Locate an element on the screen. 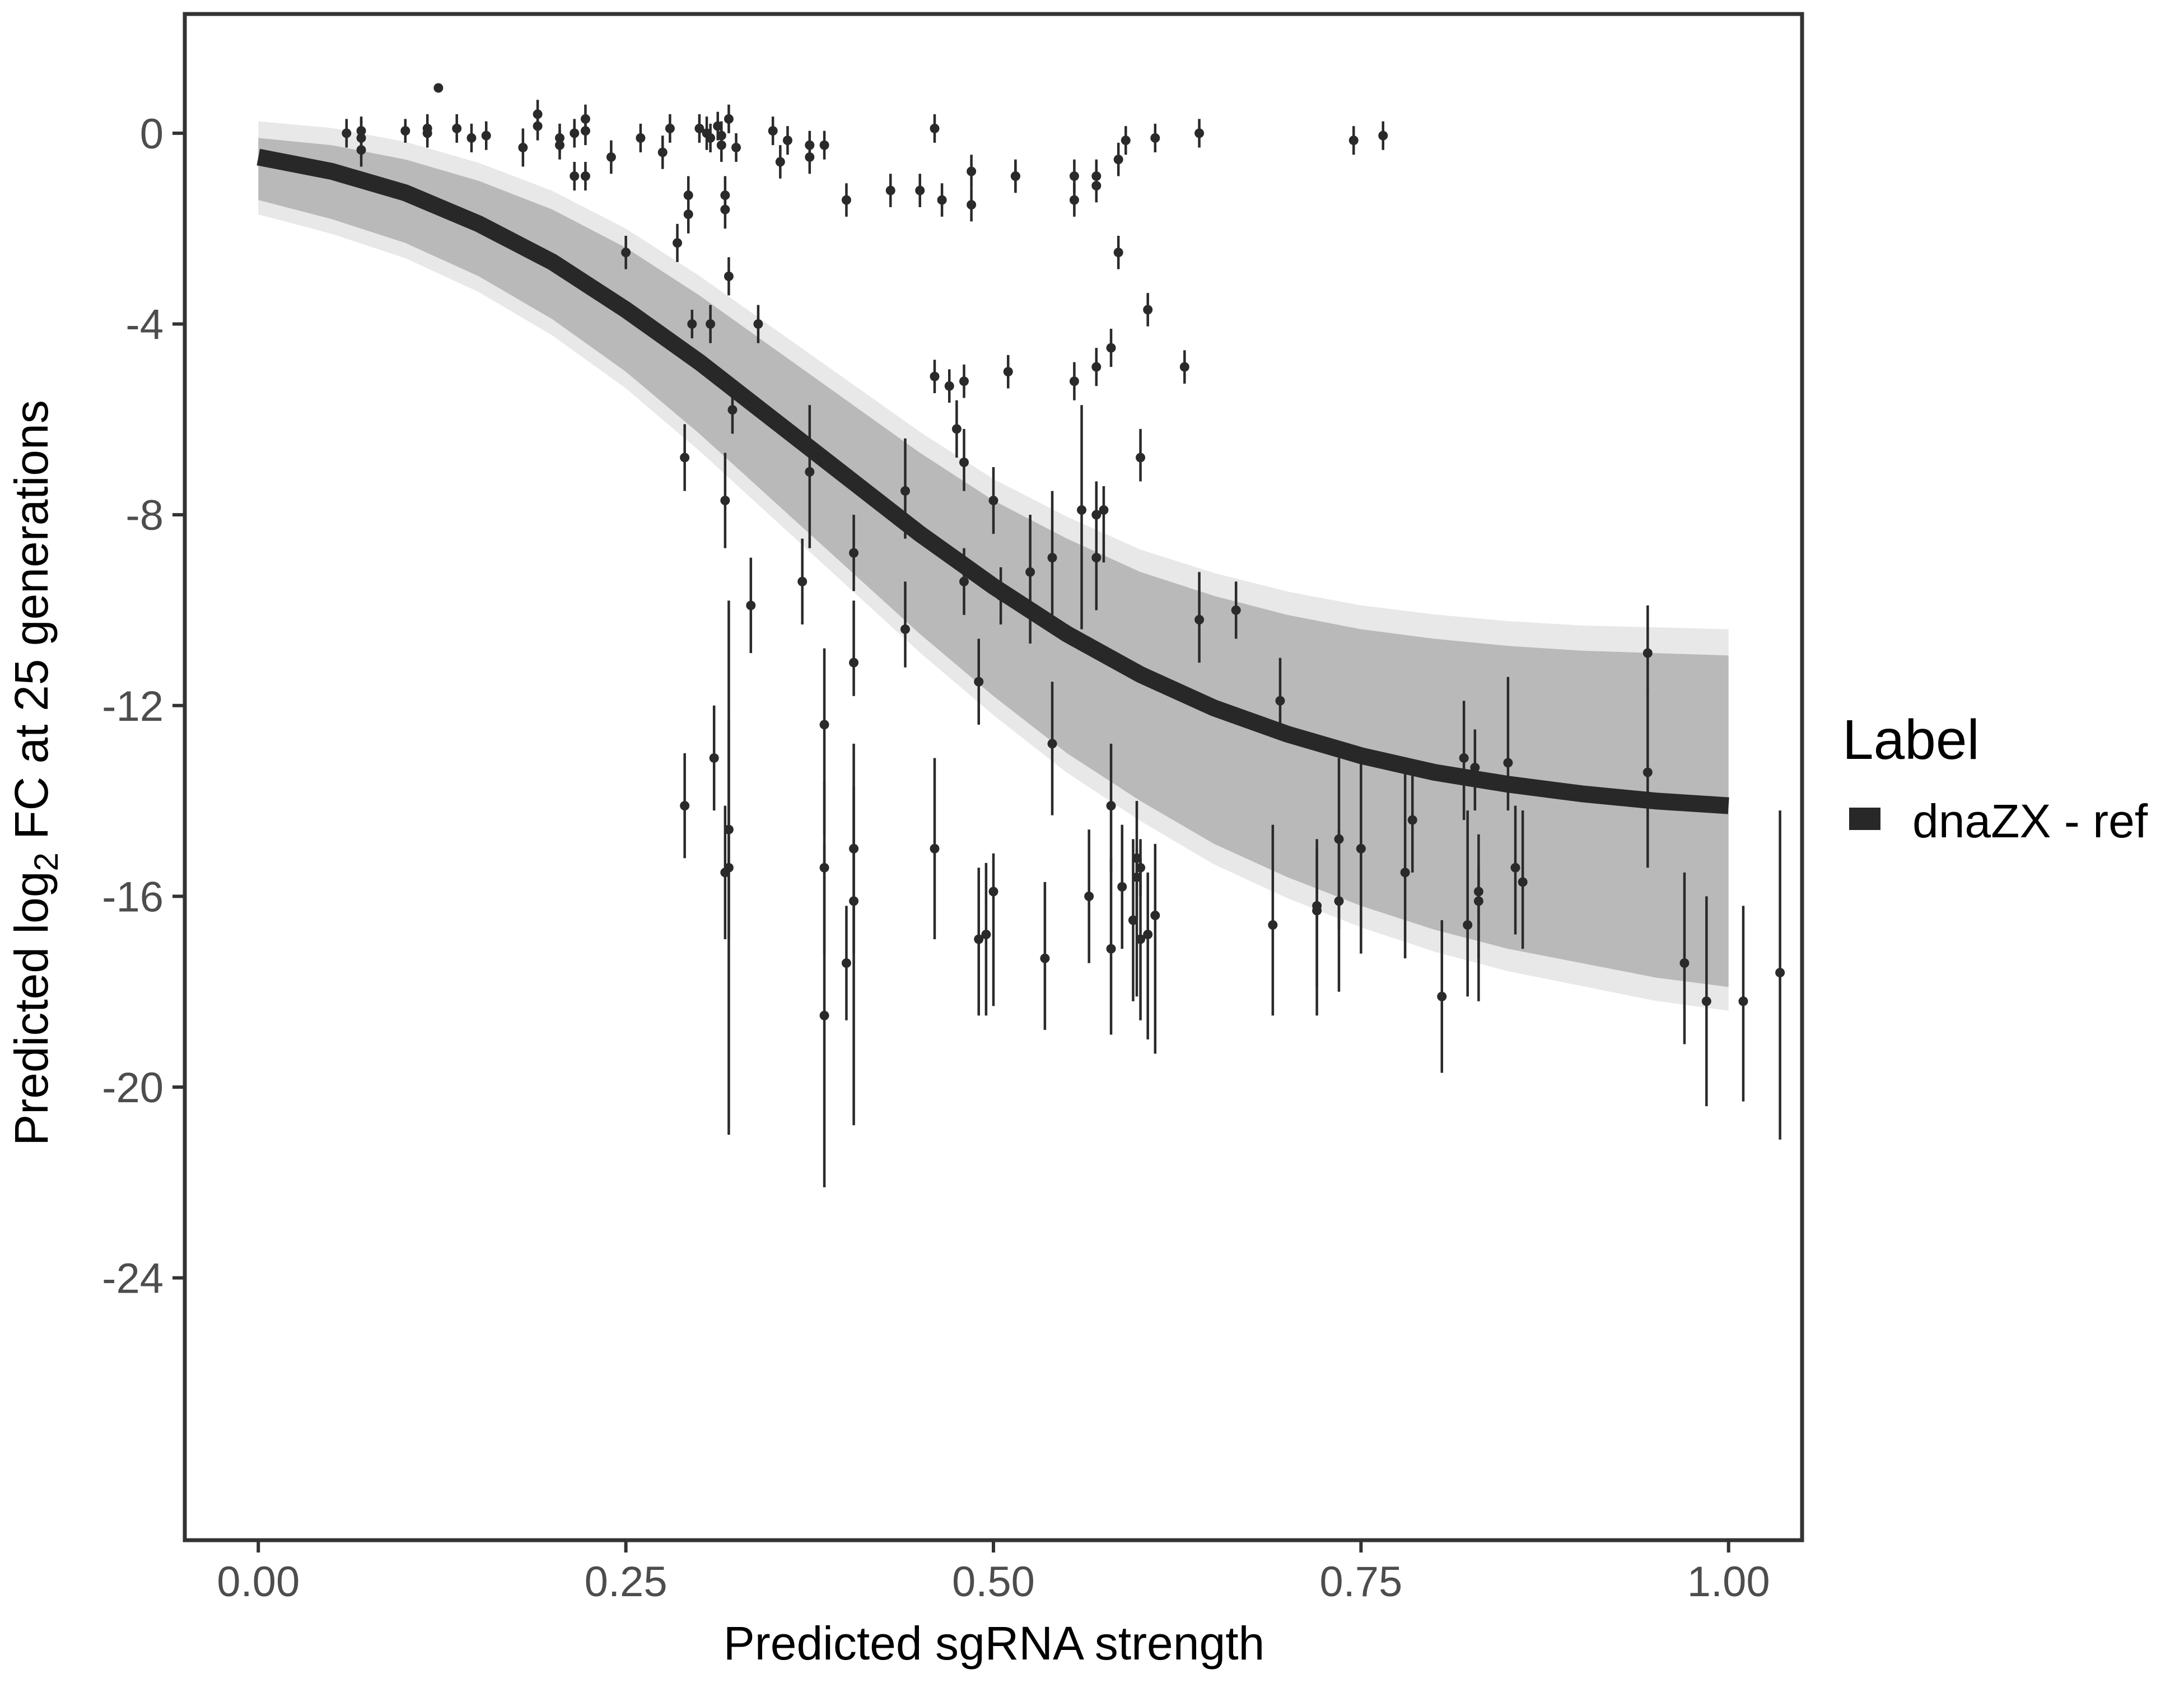  y-tick-label: -12 is located at coordinates (133, 706).